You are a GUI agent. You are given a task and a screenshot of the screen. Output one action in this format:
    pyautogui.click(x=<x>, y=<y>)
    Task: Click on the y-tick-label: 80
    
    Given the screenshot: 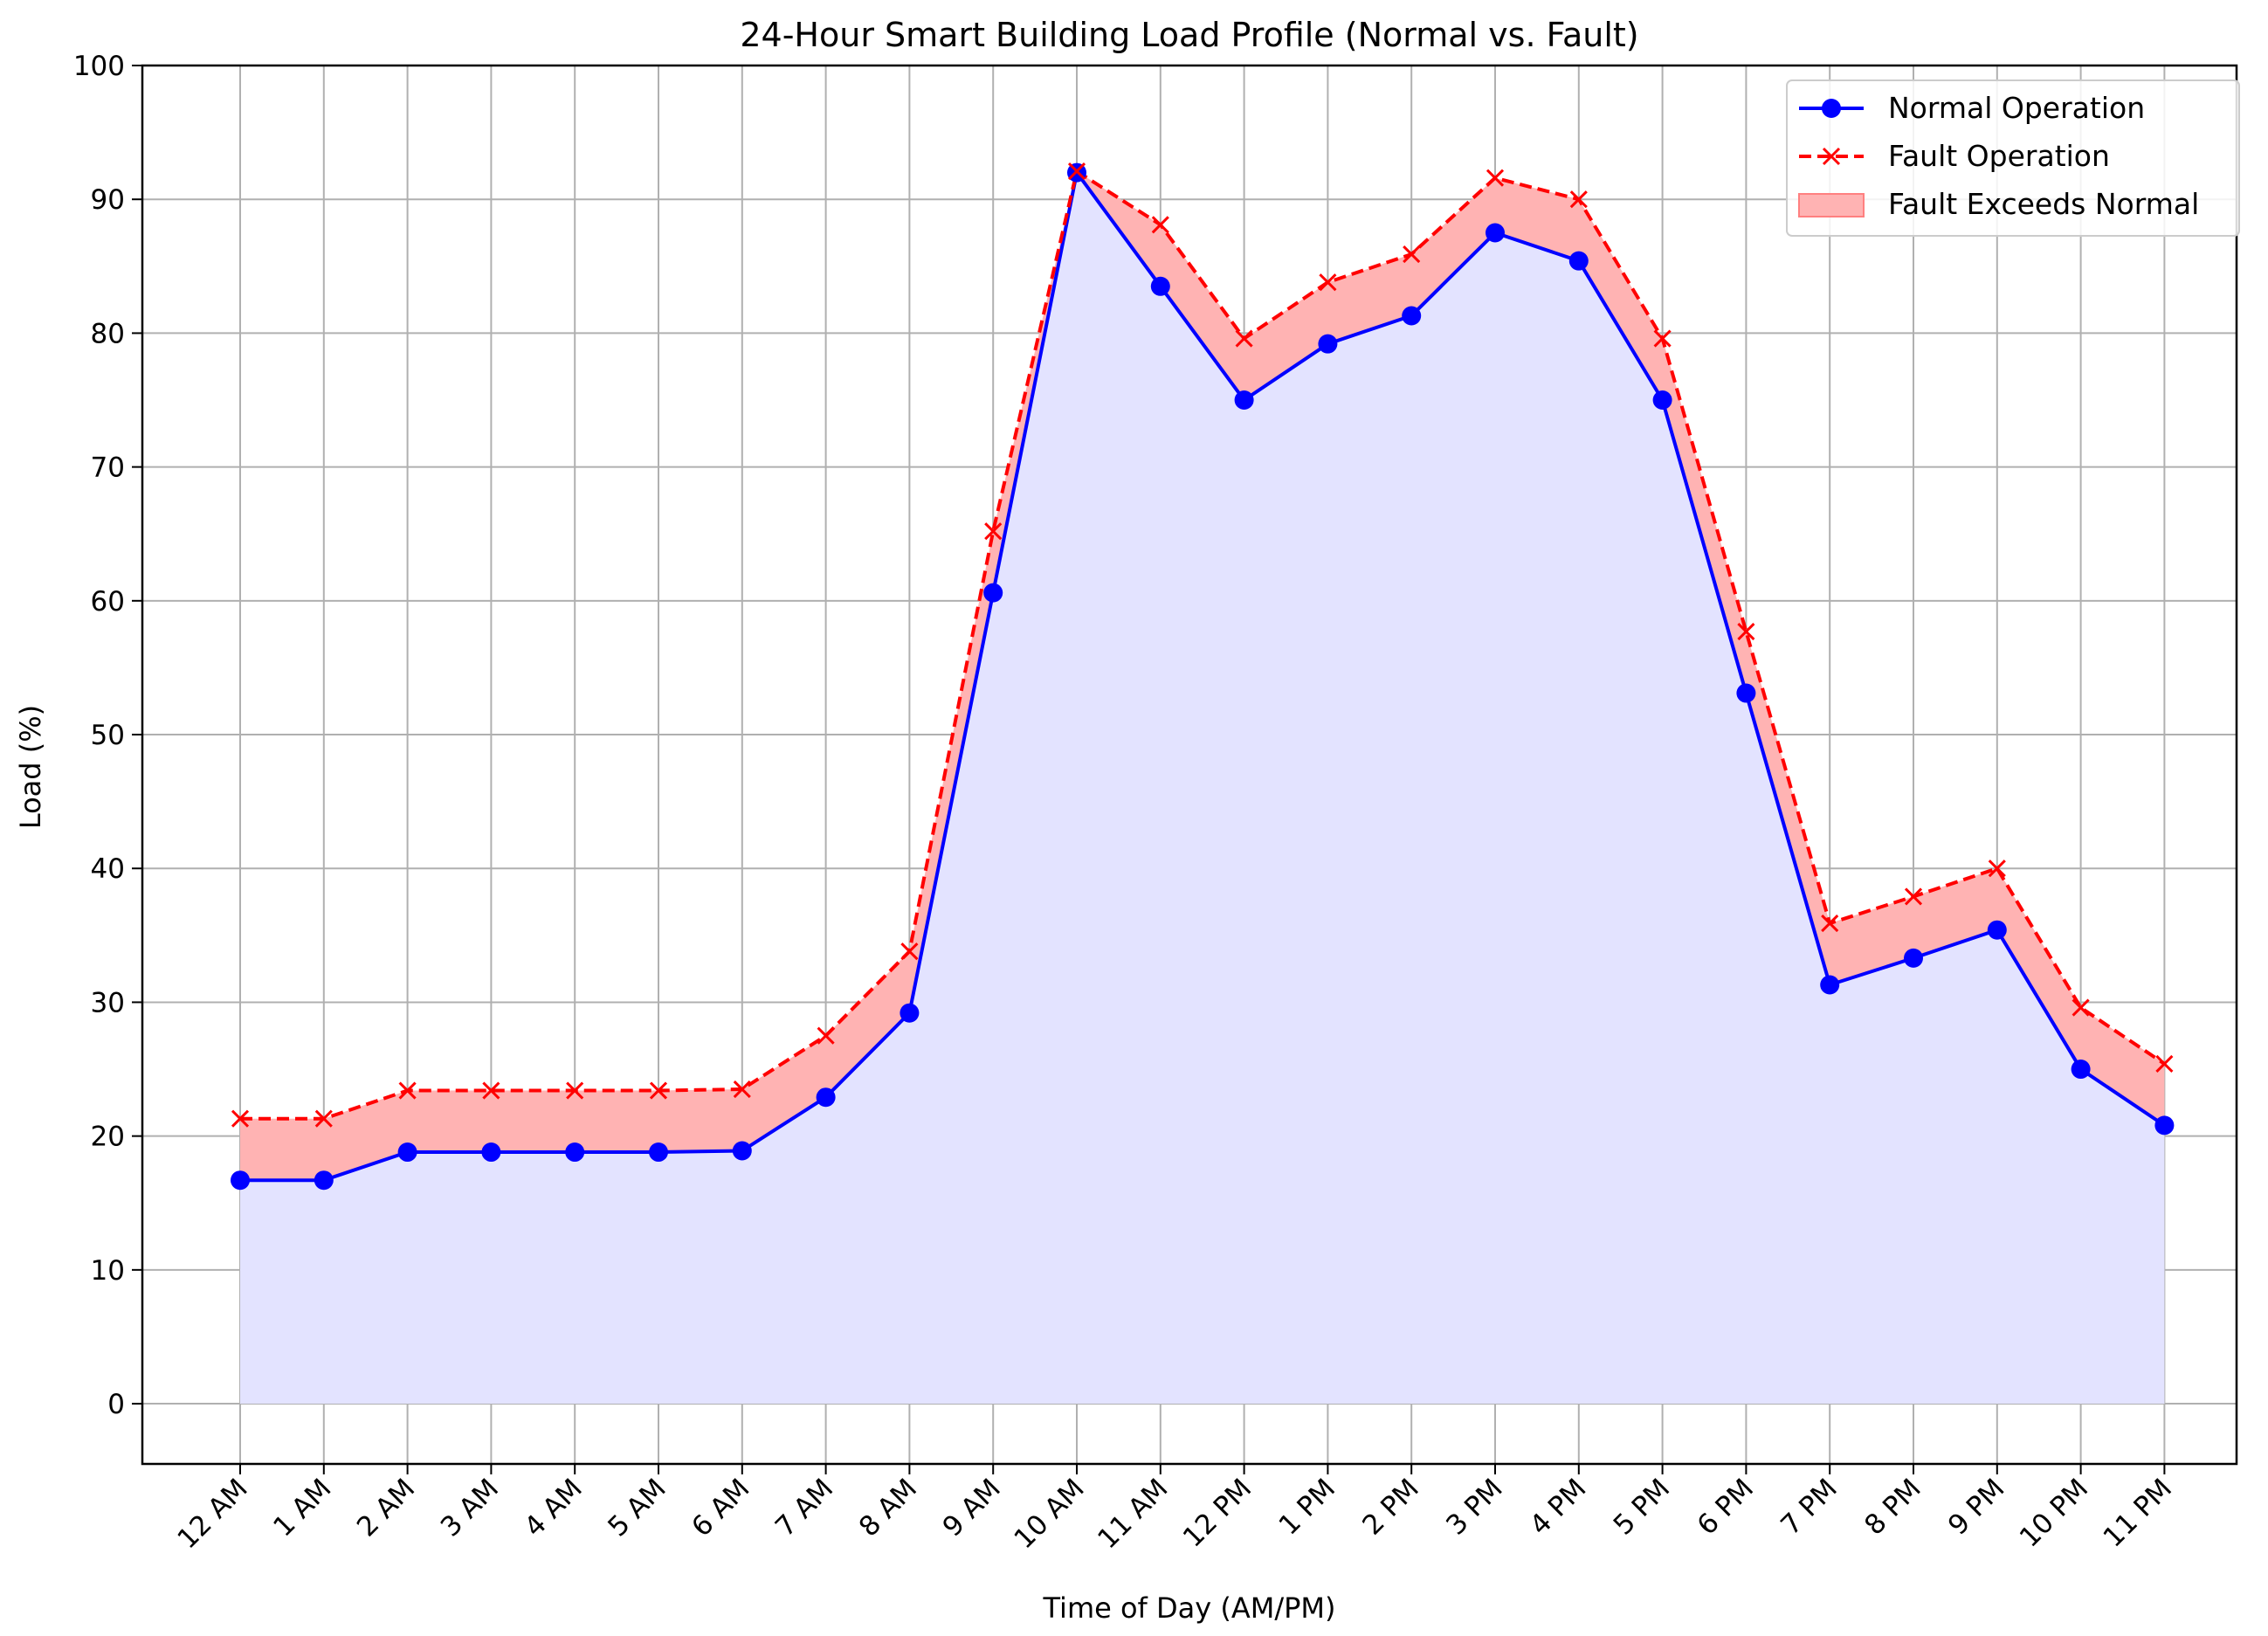 What is the action you would take?
    pyautogui.click(x=108, y=334)
    